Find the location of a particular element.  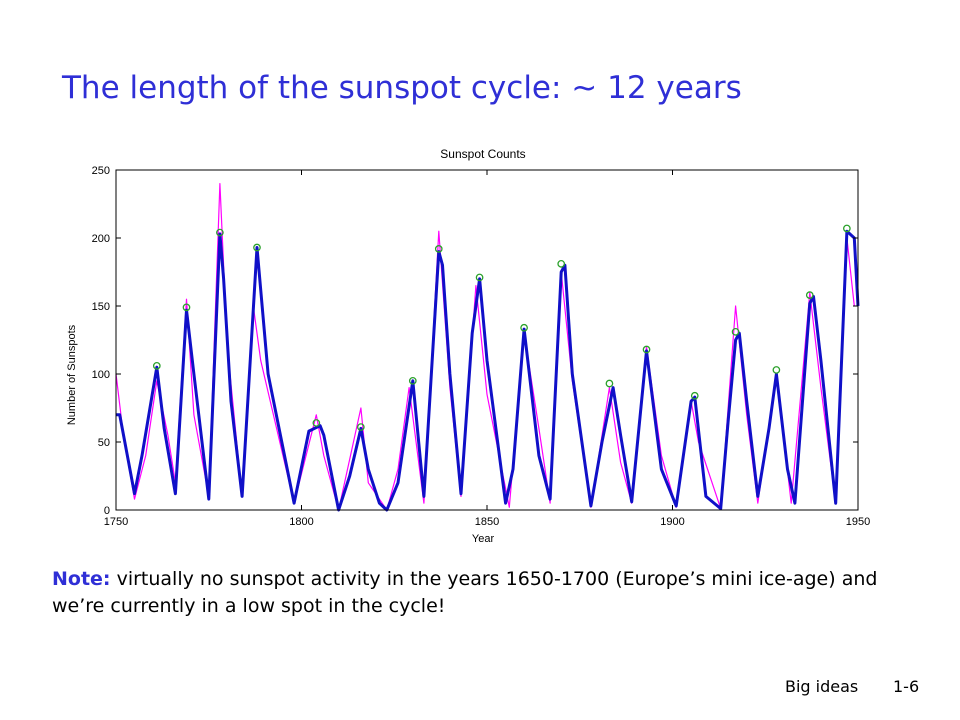

x-tick-label: 1750 is located at coordinates (116, 522).